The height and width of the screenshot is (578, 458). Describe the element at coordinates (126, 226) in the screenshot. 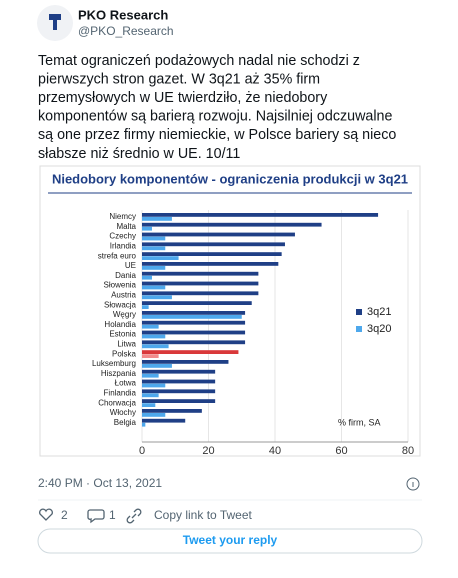

I see `y-tick-label: Malta` at that location.